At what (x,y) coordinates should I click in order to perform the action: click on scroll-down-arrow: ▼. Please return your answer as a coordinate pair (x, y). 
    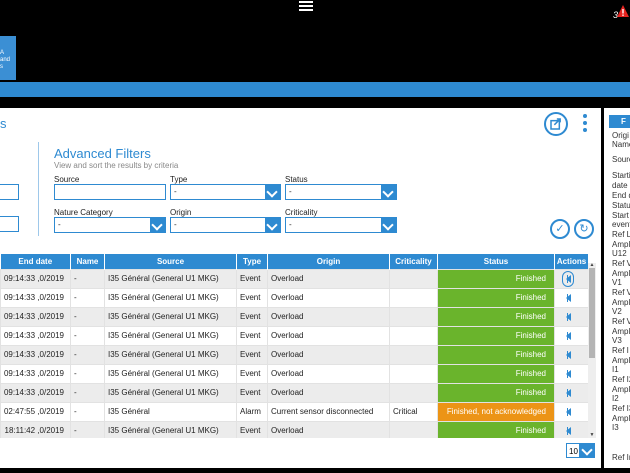
    Looking at the image, I should click on (592, 435).